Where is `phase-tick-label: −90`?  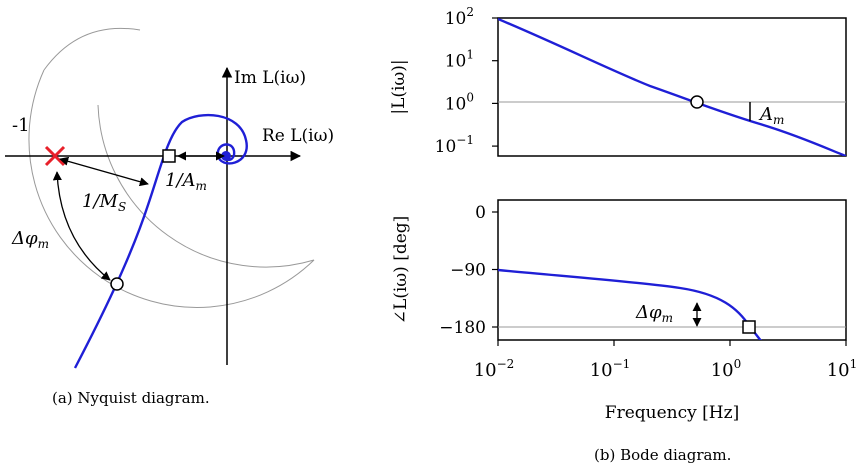 phase-tick-label: −90 is located at coordinates (468, 271).